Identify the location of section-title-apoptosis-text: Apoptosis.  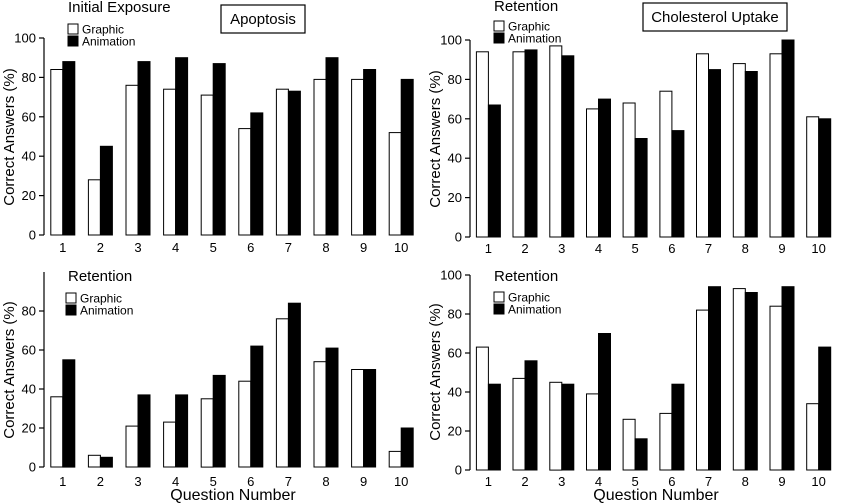
(263, 19).